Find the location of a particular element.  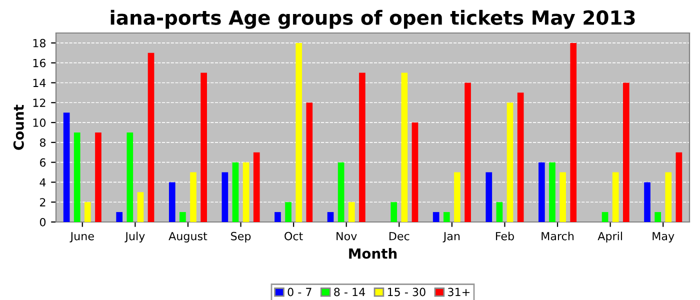

x-tick-label: April is located at coordinates (610, 237).